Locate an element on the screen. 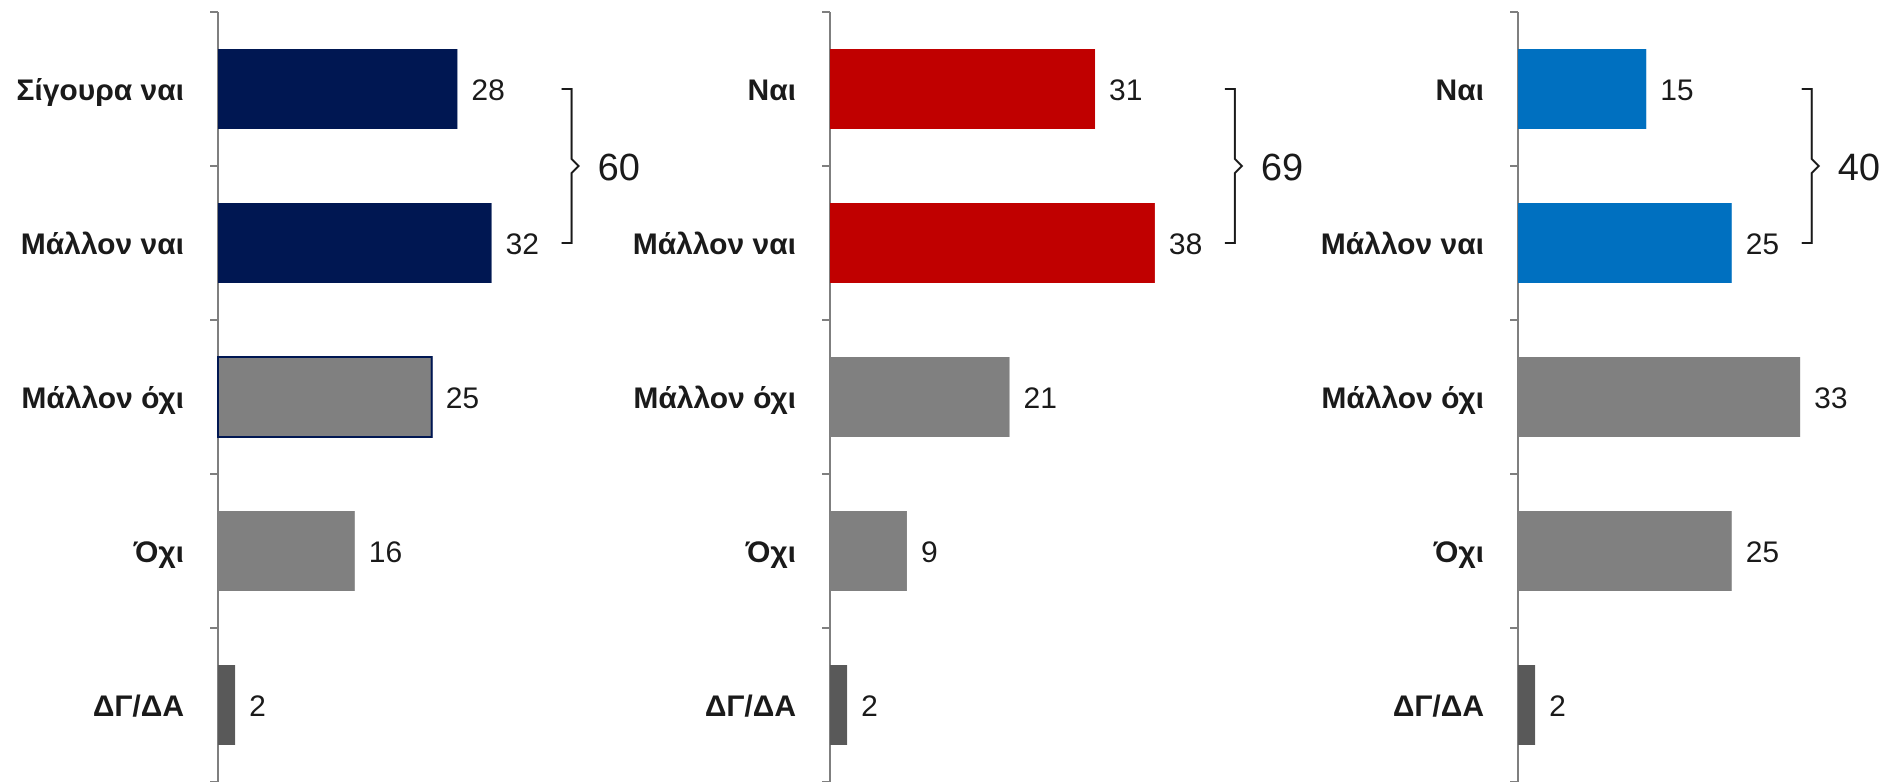  panel1-category-label-4: Όχι is located at coordinates (158, 552).